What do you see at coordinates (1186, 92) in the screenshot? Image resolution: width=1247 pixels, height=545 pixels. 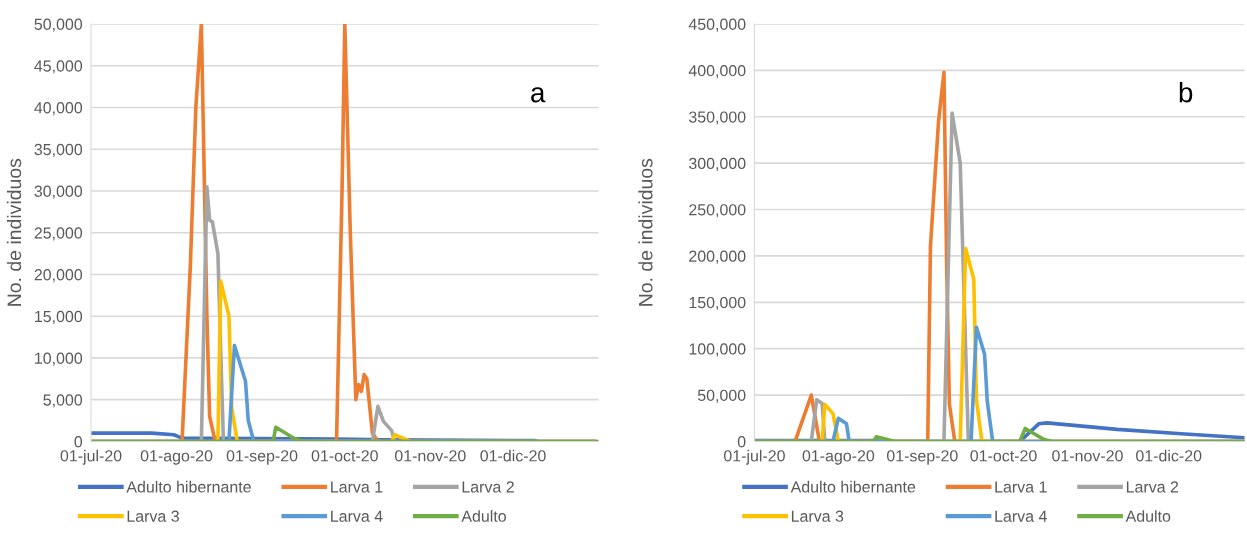 I see `annotation: b` at bounding box center [1186, 92].